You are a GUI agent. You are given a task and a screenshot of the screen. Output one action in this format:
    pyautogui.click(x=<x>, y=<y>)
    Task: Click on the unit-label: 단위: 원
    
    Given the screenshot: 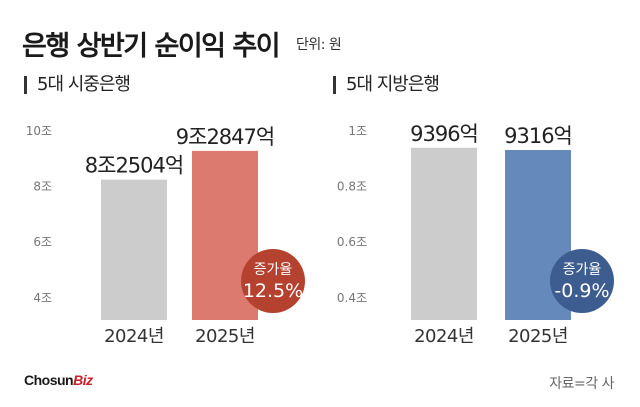 What is the action you would take?
    pyautogui.click(x=319, y=45)
    